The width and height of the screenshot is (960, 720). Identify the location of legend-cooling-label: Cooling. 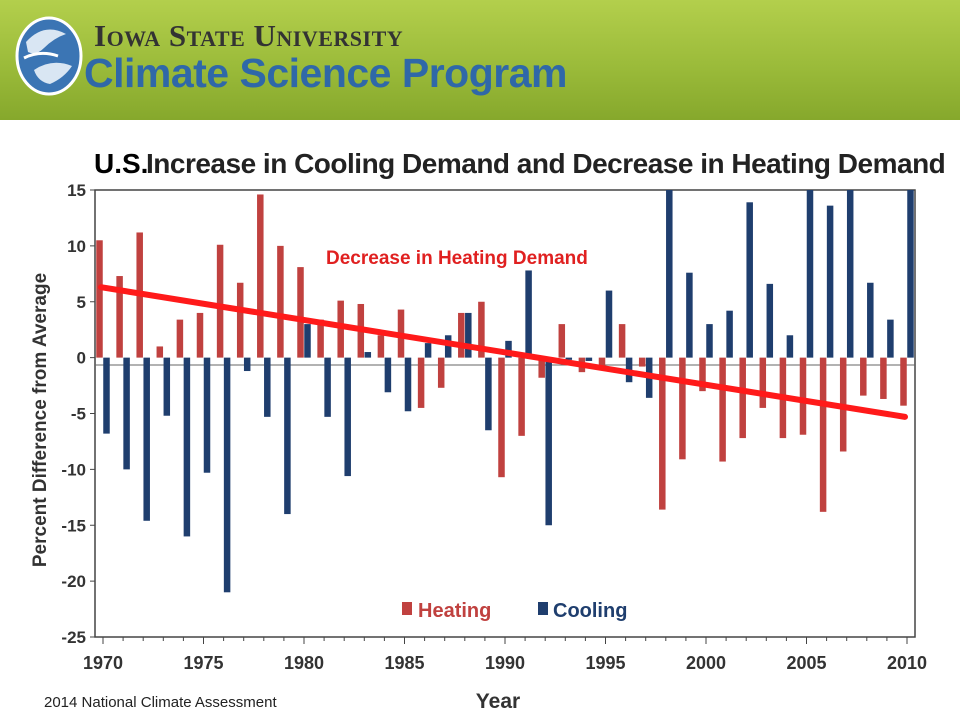
(590, 611).